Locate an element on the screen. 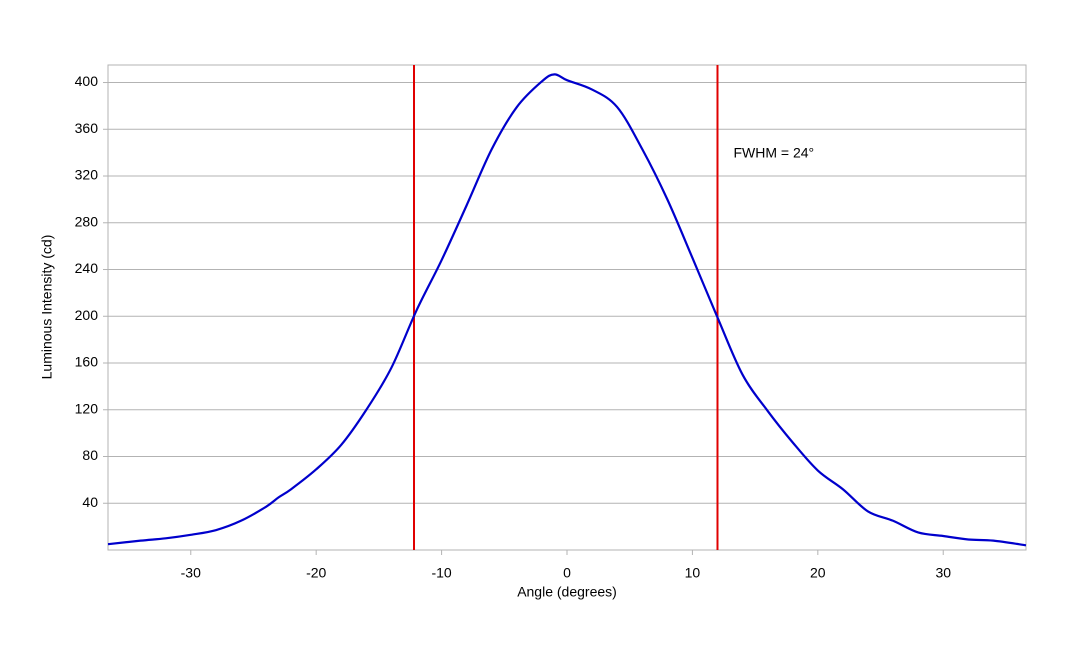 Image resolution: width=1080 pixels, height=648 pixels. y-tick-label: 360 is located at coordinates (87, 128).